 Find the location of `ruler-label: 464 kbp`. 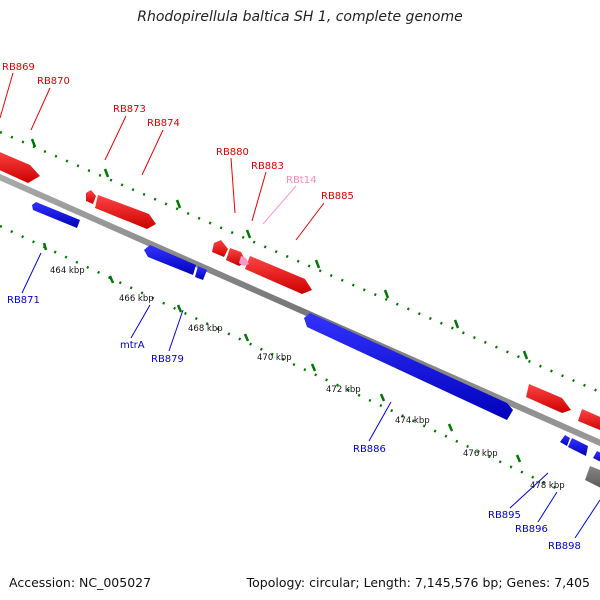

ruler-label: 464 kbp is located at coordinates (67, 271).